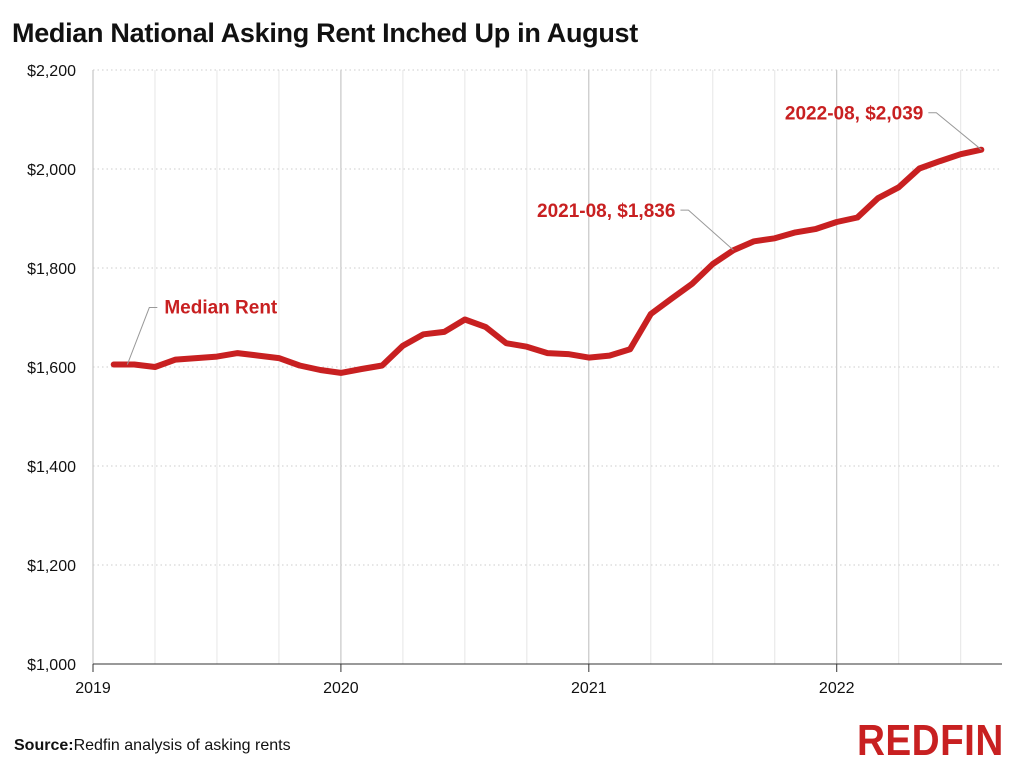 The image size is (1024, 768). What do you see at coordinates (182, 745) in the screenshot?
I see `source-text: Redfin analysis of asking rents` at bounding box center [182, 745].